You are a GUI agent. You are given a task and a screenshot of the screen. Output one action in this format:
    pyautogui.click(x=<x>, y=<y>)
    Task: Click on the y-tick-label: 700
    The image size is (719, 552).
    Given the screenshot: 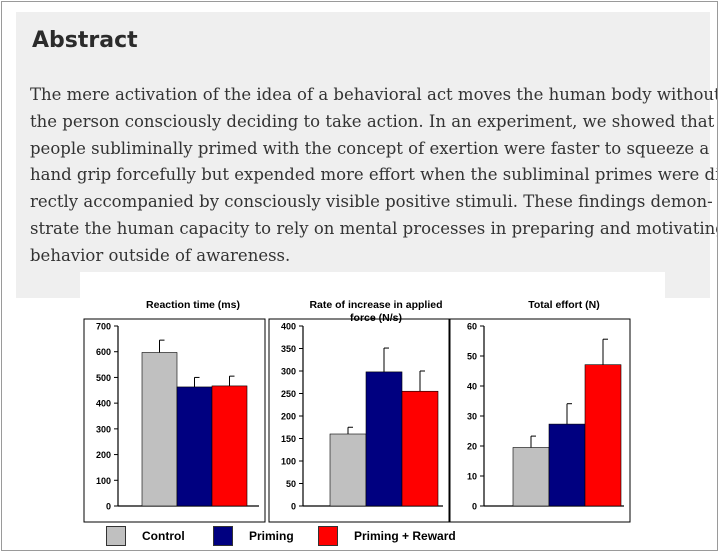 What is the action you would take?
    pyautogui.click(x=103, y=327)
    